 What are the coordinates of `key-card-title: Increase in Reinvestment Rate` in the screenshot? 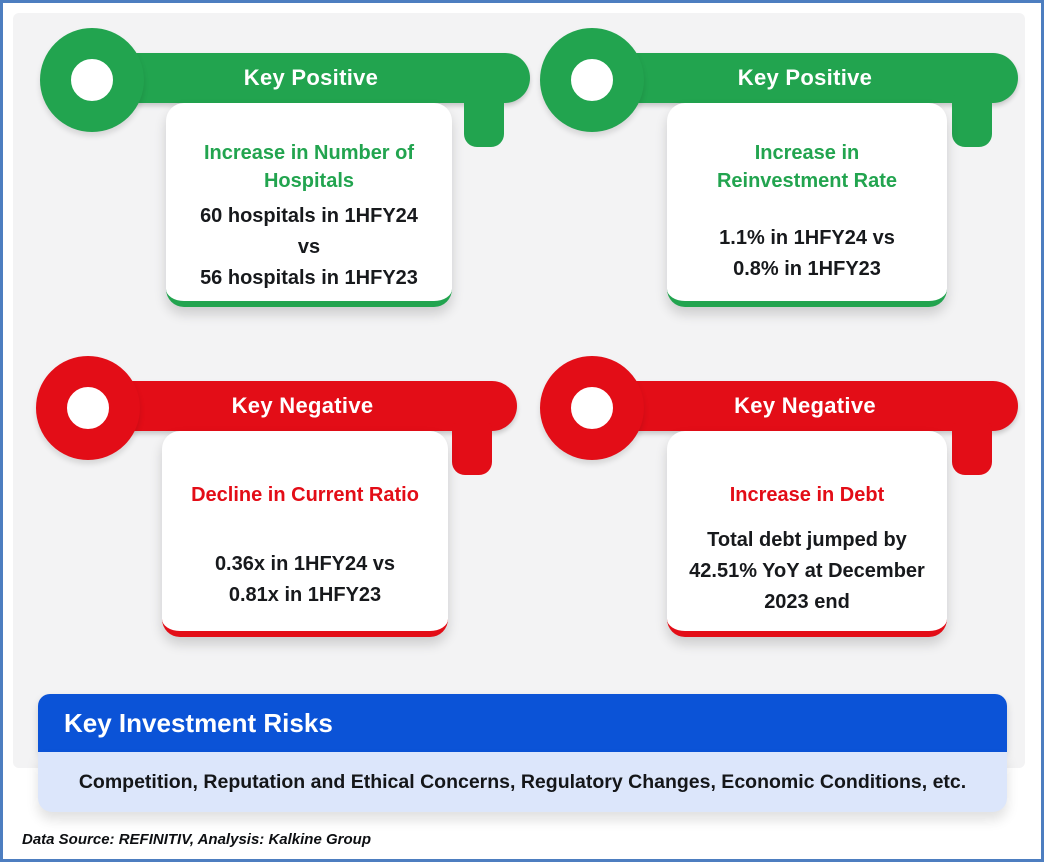 It's located at (807, 167).